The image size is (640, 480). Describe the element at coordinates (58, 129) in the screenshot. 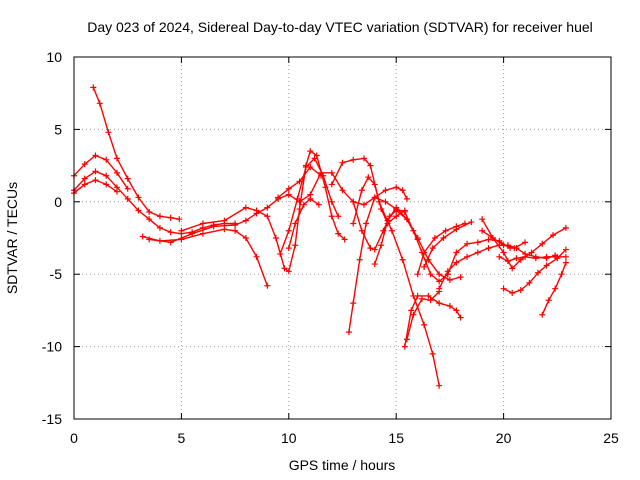

I see `y-tick-label: 5` at that location.